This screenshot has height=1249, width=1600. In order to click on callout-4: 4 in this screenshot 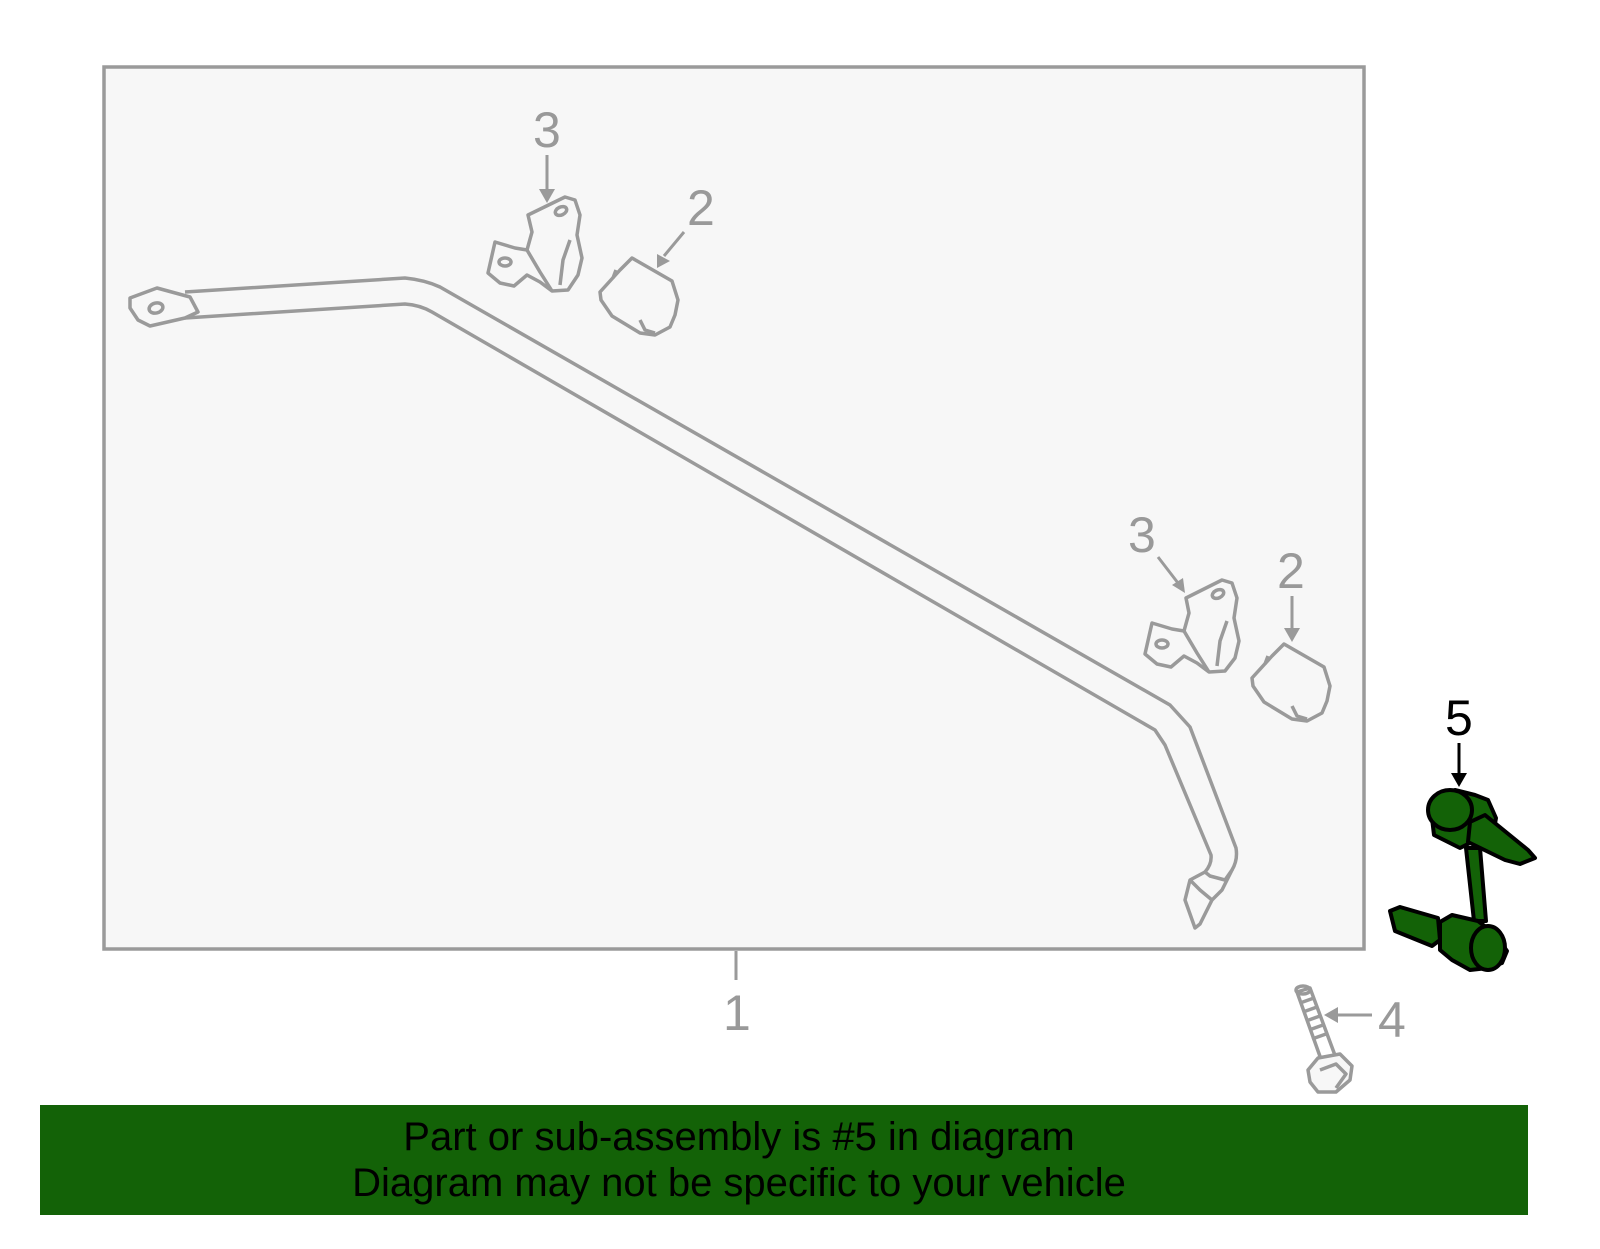, I will do `click(1392, 1020)`.